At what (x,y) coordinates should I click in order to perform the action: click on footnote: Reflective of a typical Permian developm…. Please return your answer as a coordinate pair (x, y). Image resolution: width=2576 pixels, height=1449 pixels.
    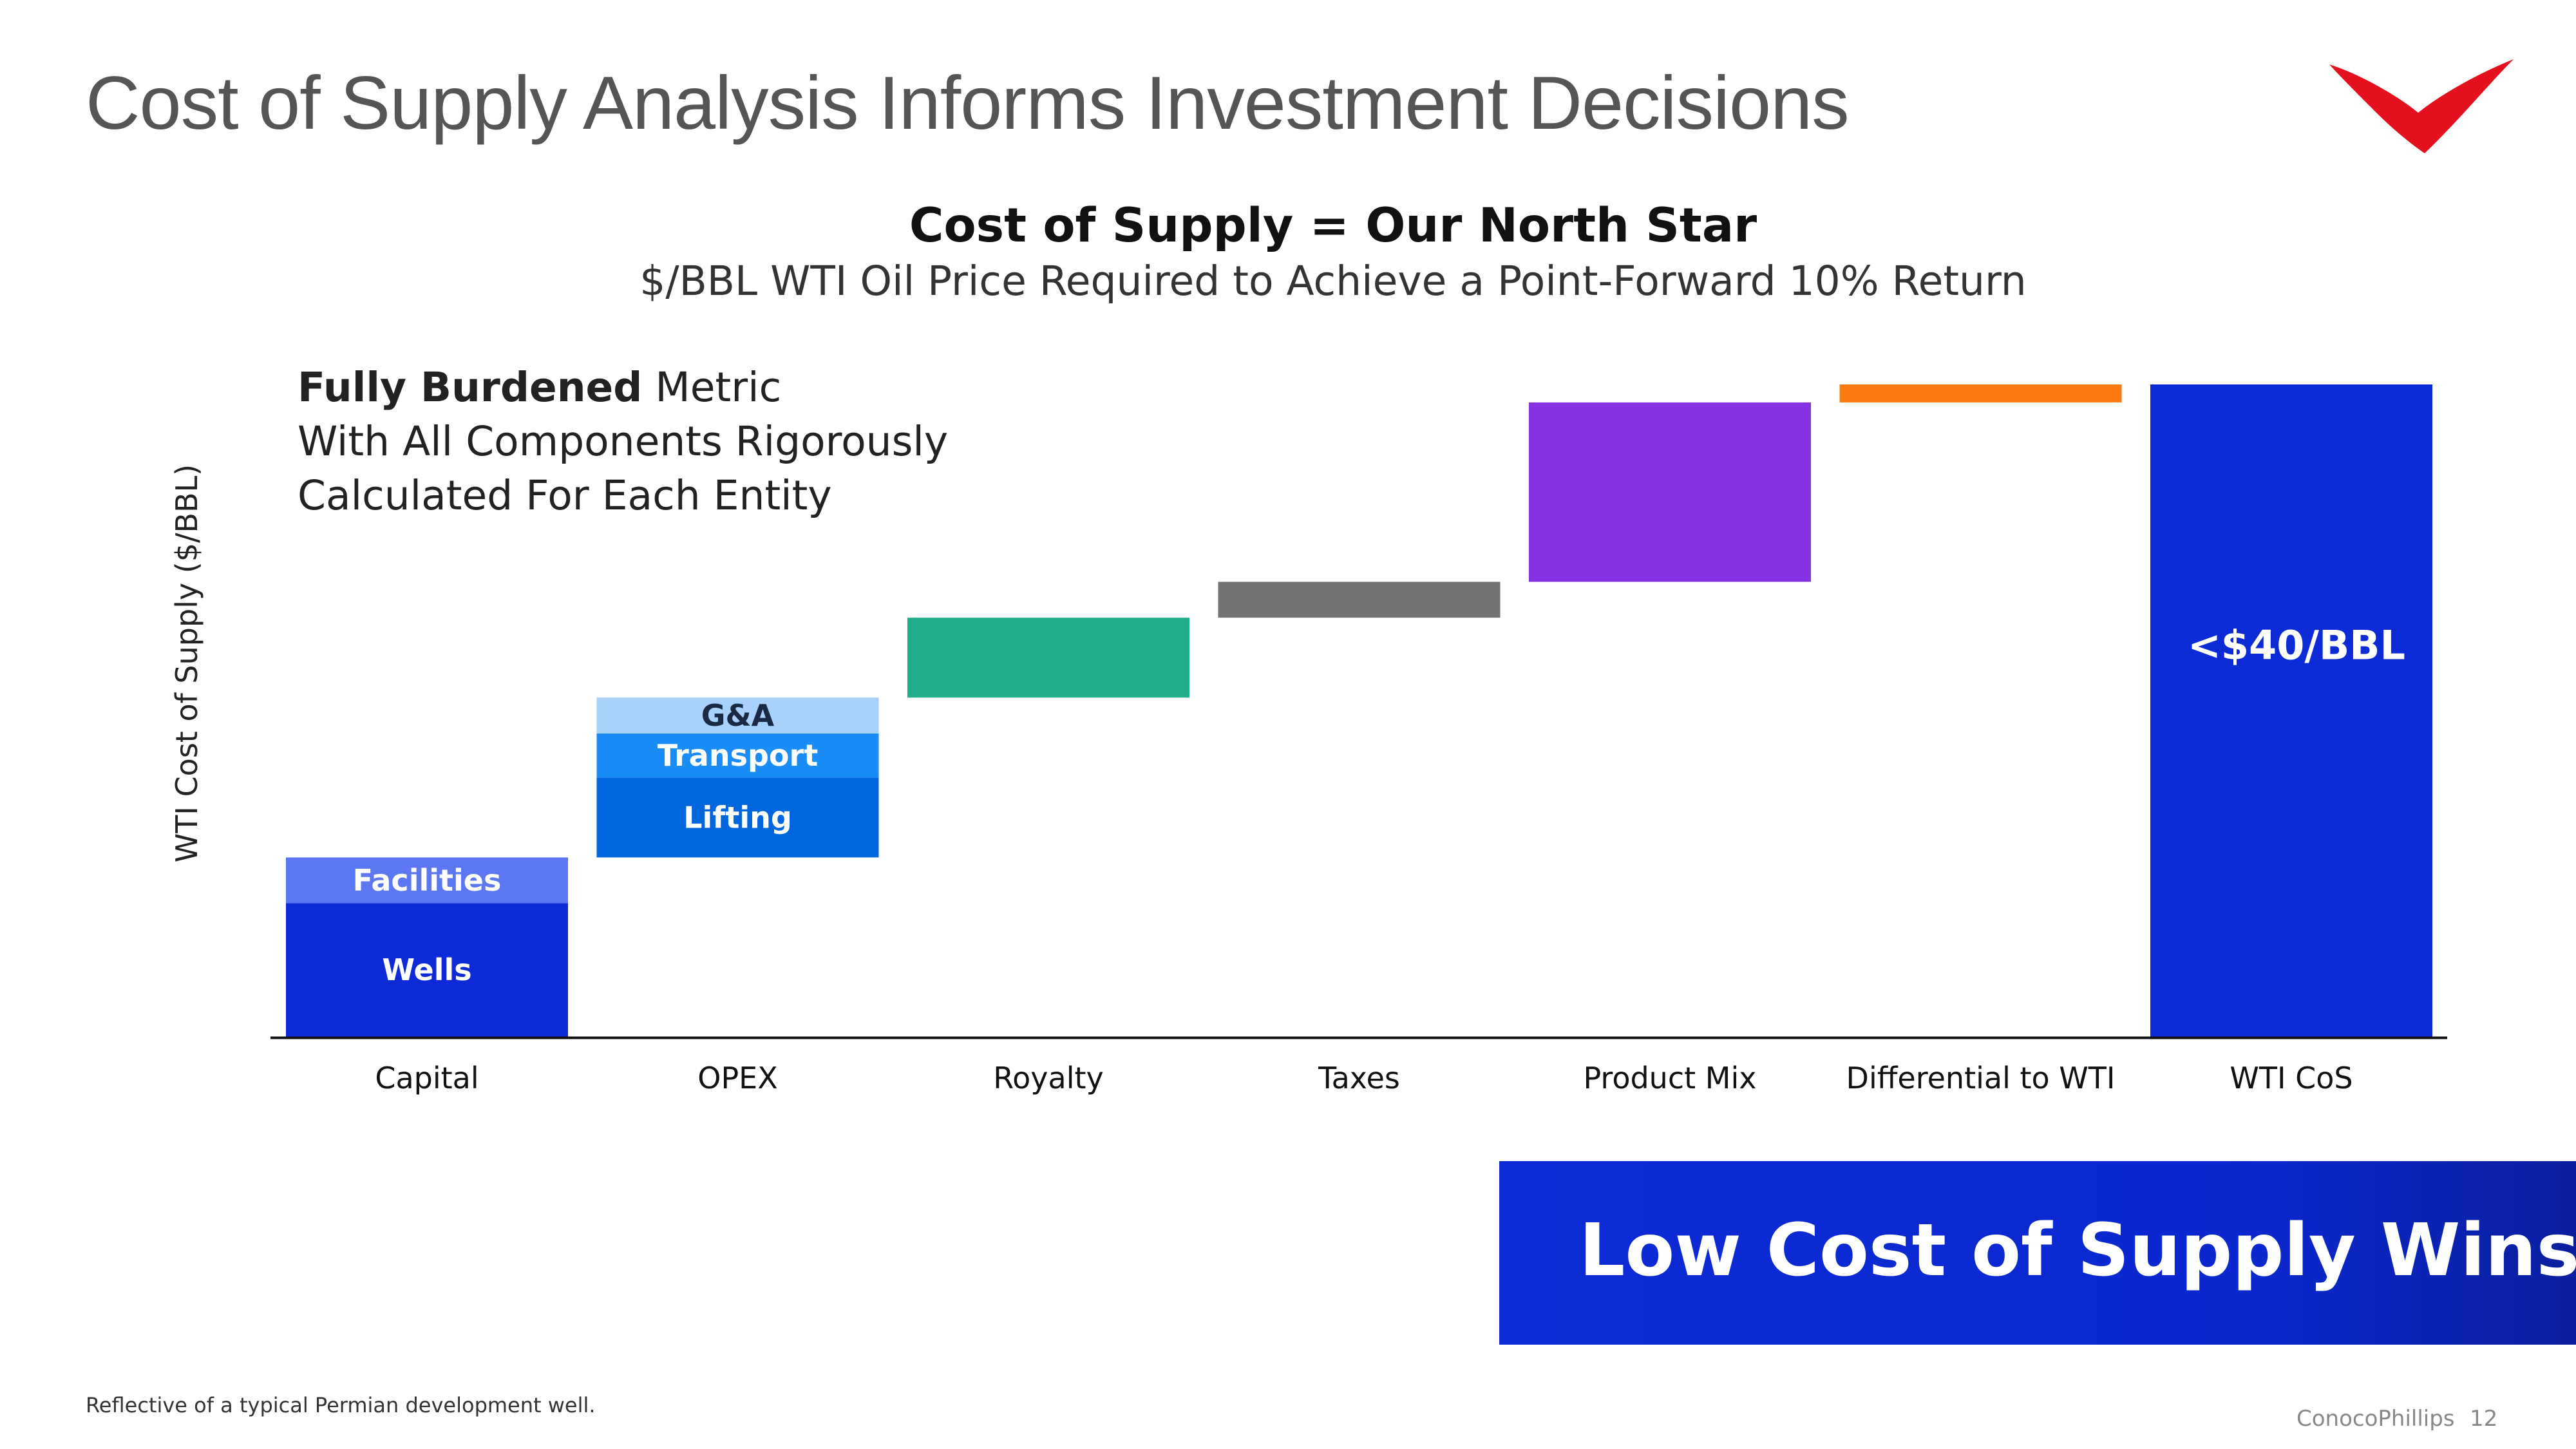
    Looking at the image, I should click on (341, 1405).